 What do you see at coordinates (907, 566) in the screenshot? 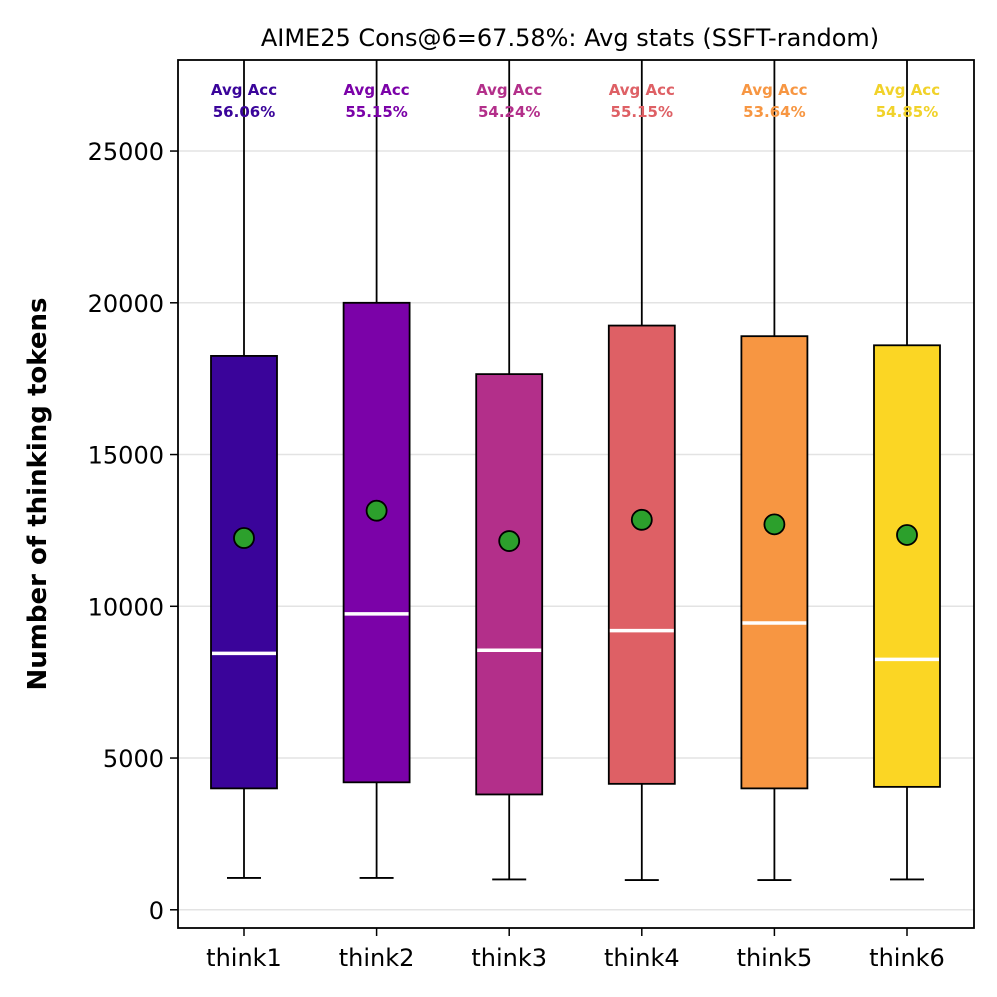
I see `box-think6` at bounding box center [907, 566].